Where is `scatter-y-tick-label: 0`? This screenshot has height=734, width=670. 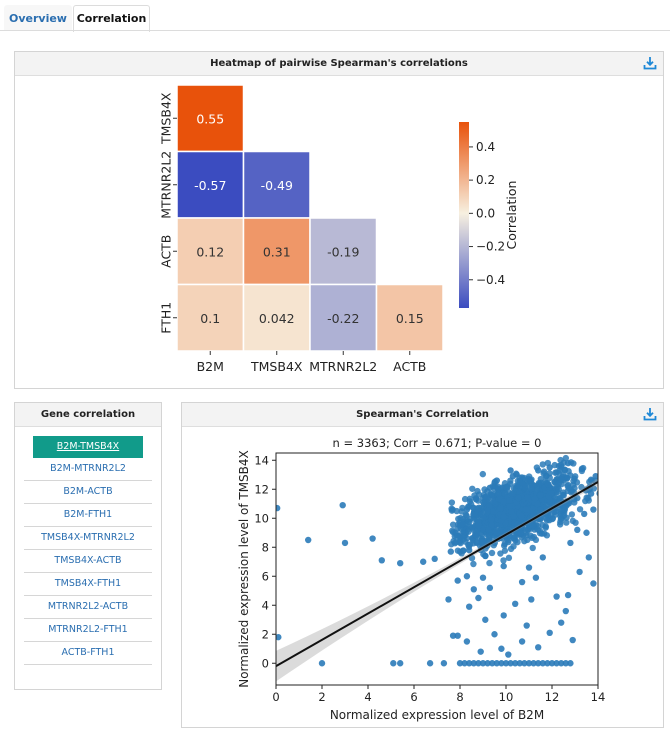 scatter-y-tick-label: 0 is located at coordinates (265, 663).